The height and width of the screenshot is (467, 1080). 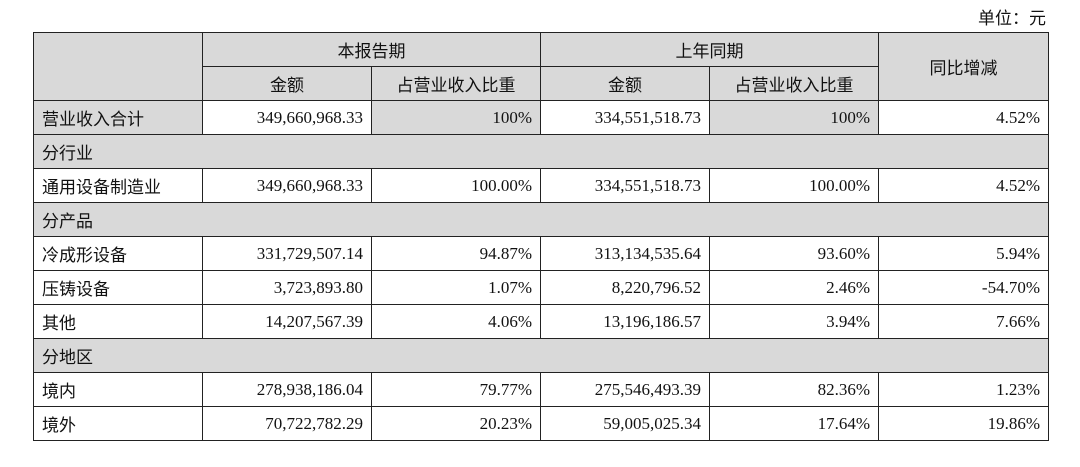 What do you see at coordinates (625, 253) in the screenshot?
I see `value-cell: 313,134,535.64` at bounding box center [625, 253].